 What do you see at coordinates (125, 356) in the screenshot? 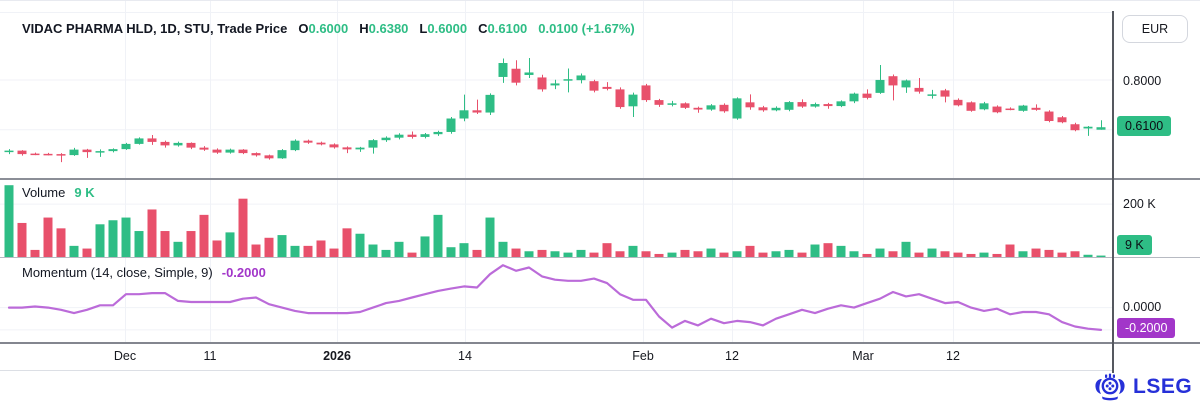
I see `x-axis-label: Dec` at bounding box center [125, 356].